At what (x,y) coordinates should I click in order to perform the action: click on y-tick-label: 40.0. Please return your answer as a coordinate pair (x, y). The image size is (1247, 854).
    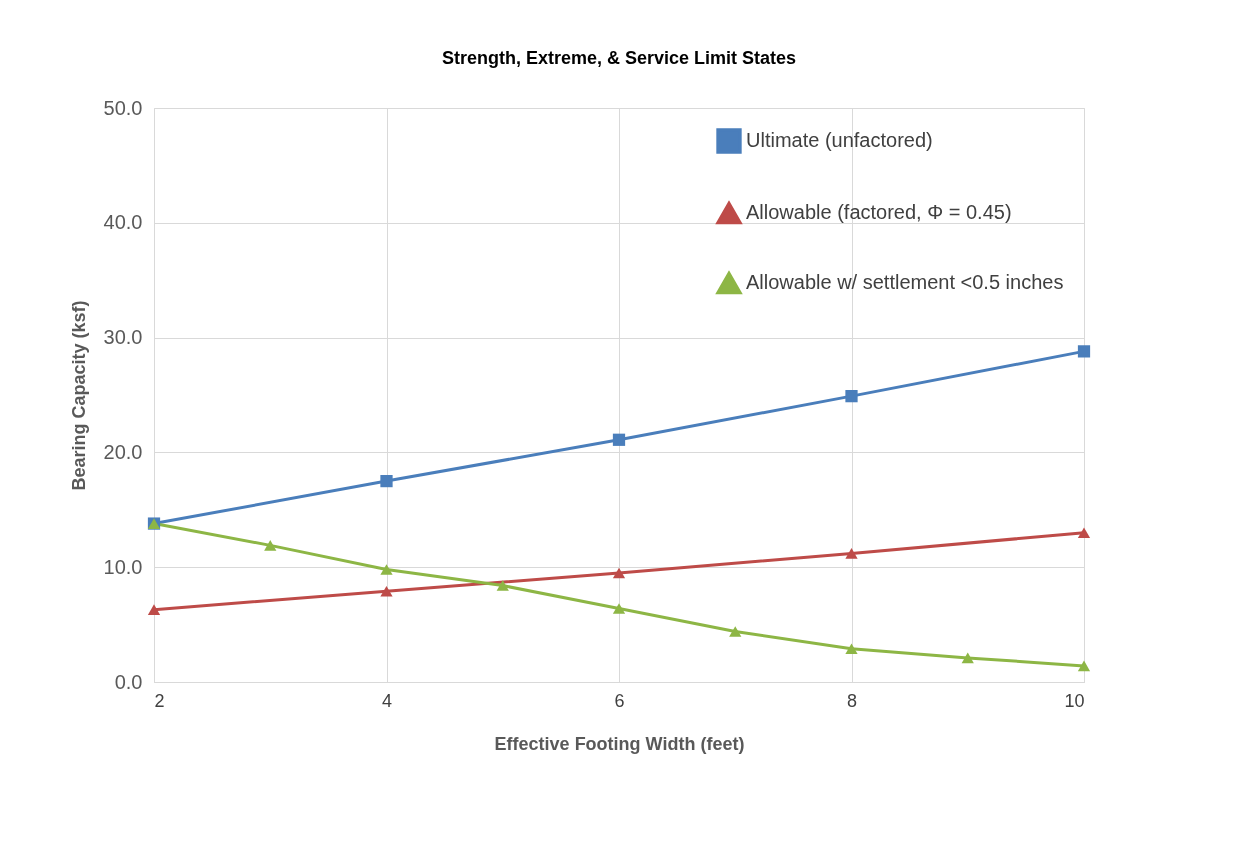
    Looking at the image, I should click on (123, 222).